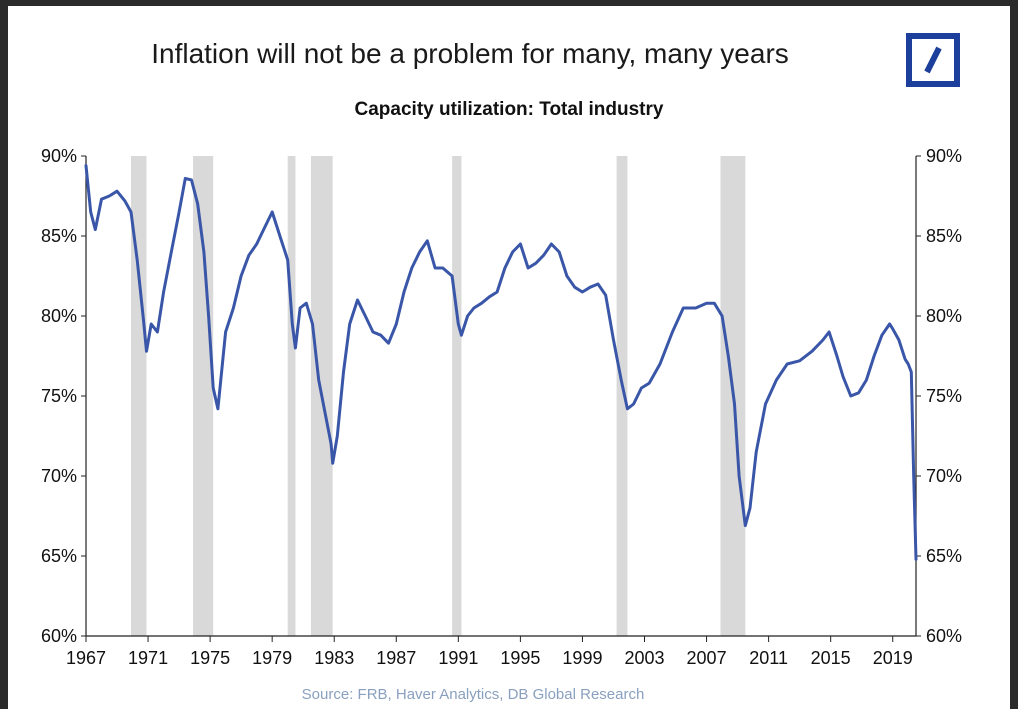  I want to click on deutsche-bank-logo, so click(933, 60).